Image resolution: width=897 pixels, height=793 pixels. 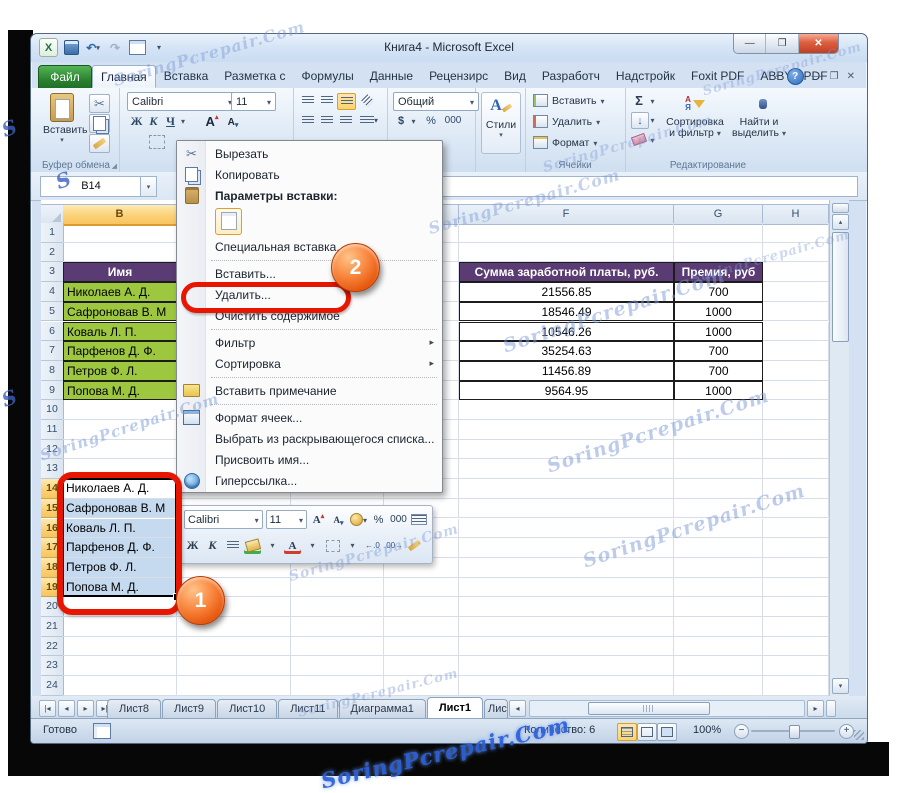 I want to click on row-header: 24, so click(x=52, y=686).